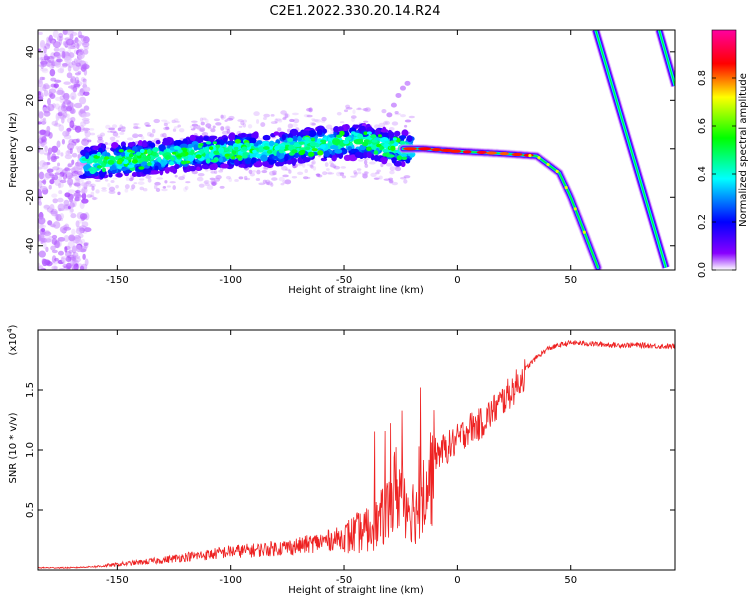 This screenshot has width=750, height=600. Describe the element at coordinates (10, 330) in the screenshot. I see `snr-y-scale-exp: 4` at that location.